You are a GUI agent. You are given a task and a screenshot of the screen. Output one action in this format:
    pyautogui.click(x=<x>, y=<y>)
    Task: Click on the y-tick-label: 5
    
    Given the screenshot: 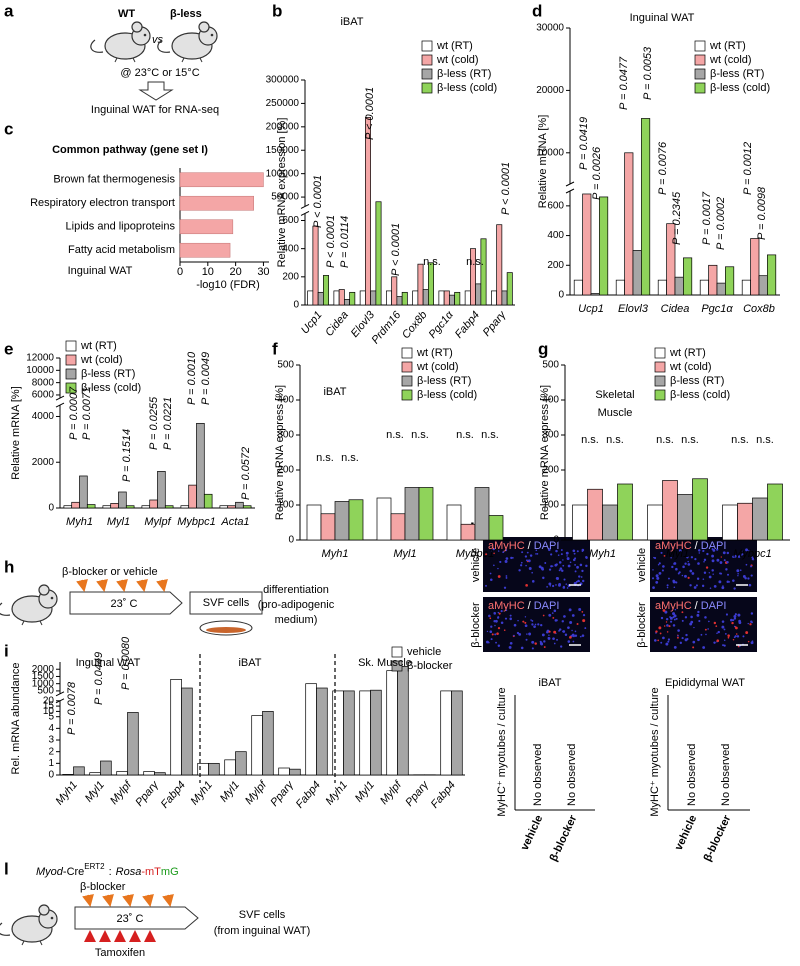 What is the action you would take?
    pyautogui.click(x=51, y=716)
    